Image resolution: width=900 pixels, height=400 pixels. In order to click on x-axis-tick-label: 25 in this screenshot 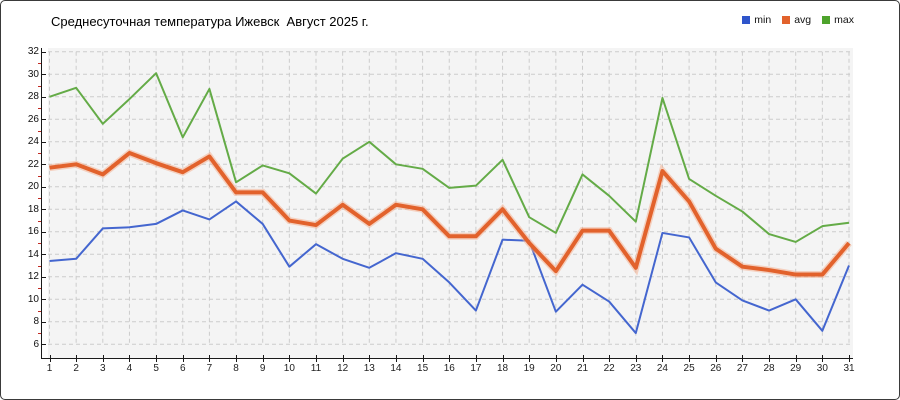, I will do `click(689, 368)`.